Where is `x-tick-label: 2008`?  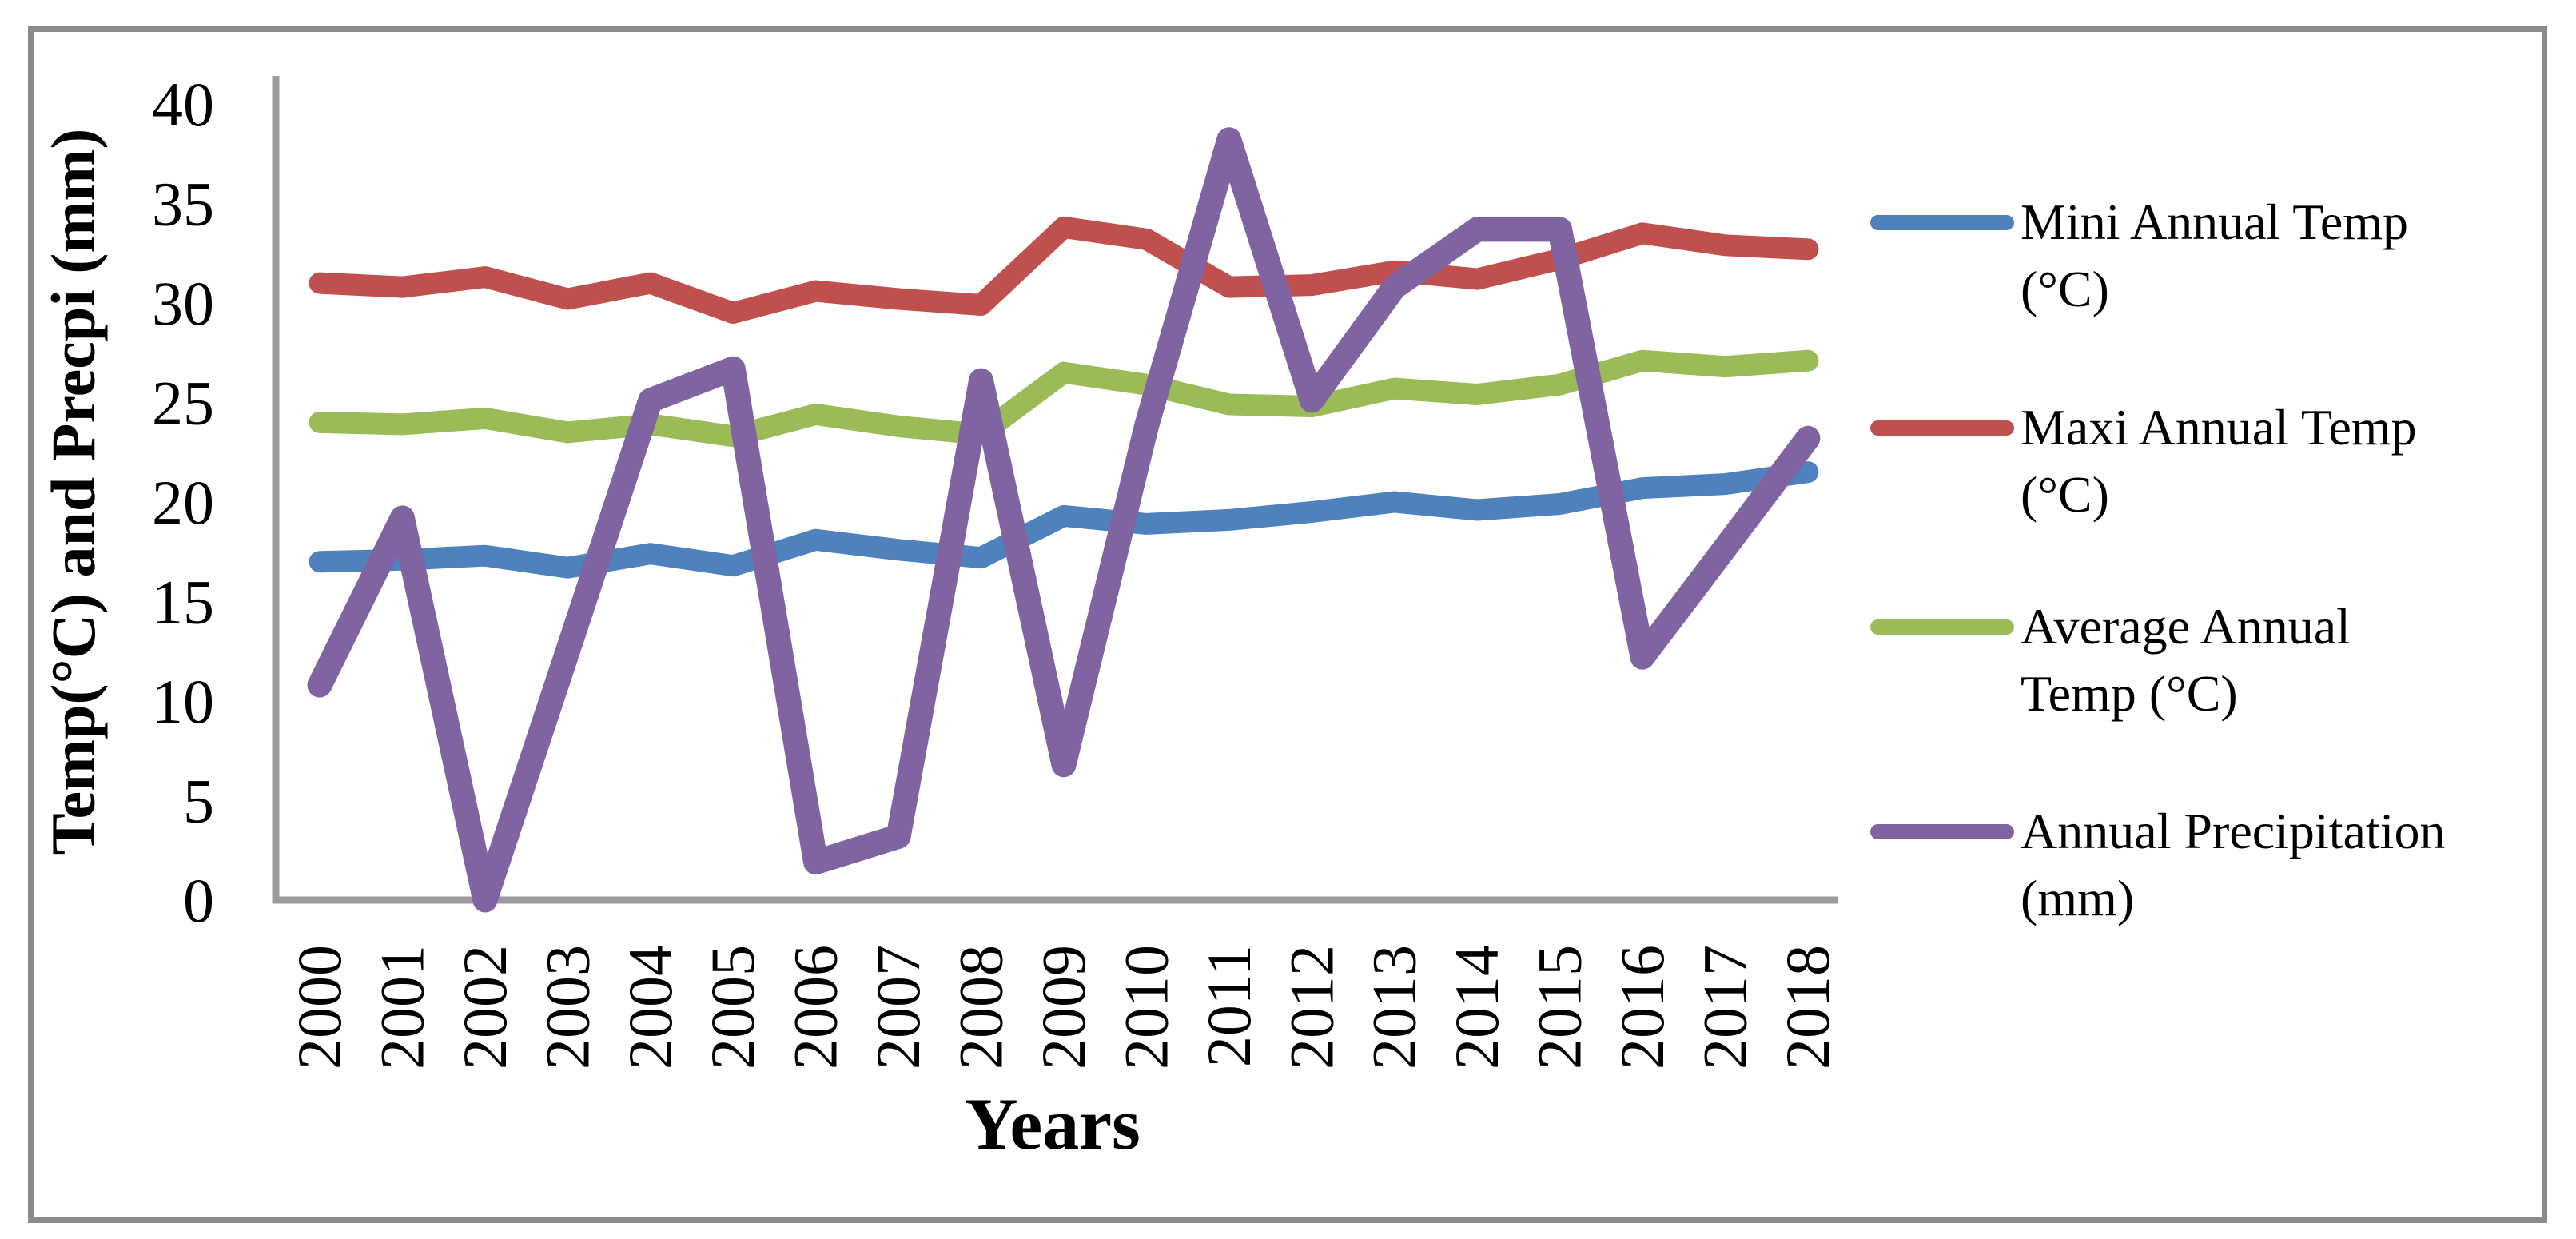 x-tick-label: 2008 is located at coordinates (981, 1007).